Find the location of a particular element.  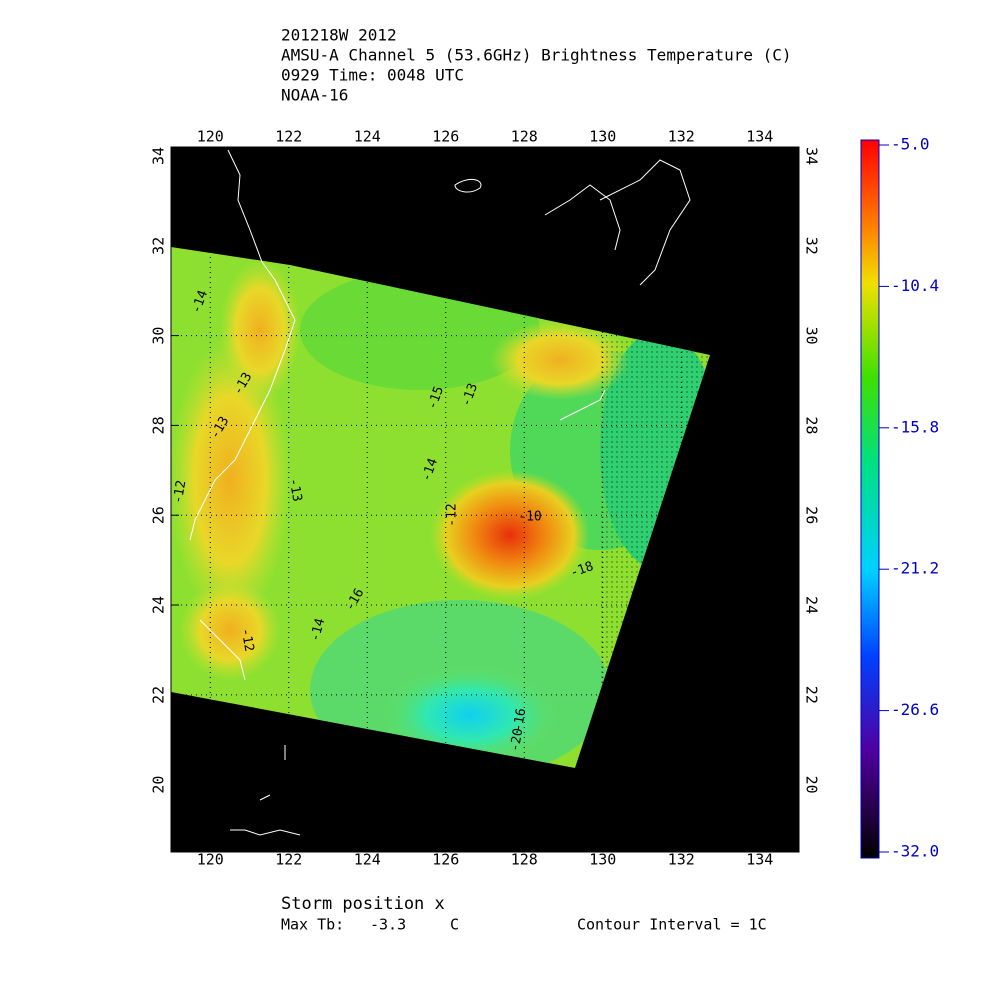

colorbar-label: -10.4 is located at coordinates (915, 285).